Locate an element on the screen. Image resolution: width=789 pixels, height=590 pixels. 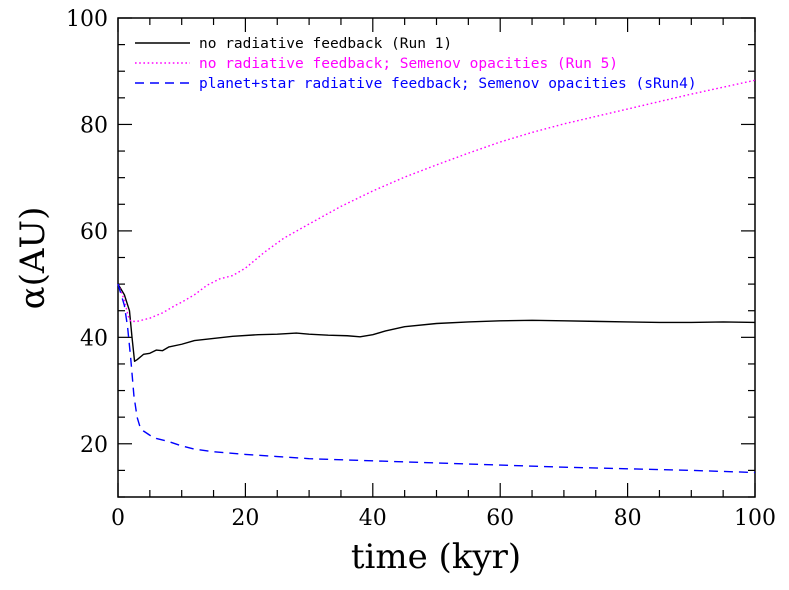
x-tick-label: 60 is located at coordinates (500, 518).